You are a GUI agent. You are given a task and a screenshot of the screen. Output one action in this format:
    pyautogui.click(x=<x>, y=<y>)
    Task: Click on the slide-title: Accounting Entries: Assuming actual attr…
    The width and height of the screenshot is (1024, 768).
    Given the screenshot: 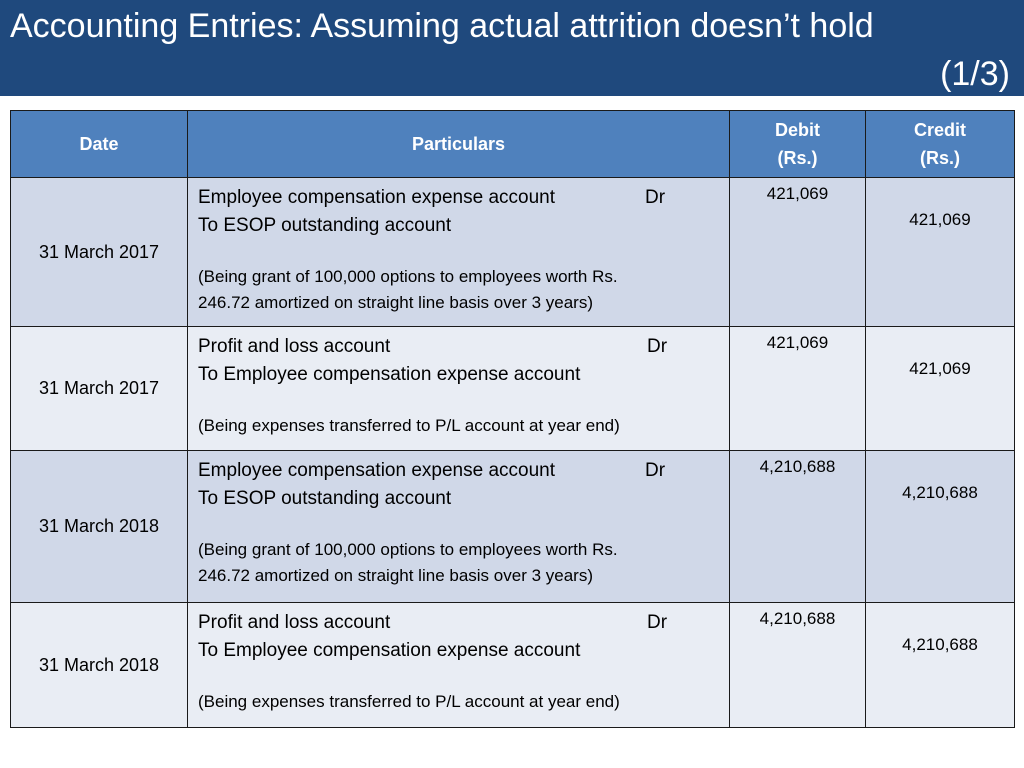 What is the action you would take?
    pyautogui.click(x=442, y=26)
    